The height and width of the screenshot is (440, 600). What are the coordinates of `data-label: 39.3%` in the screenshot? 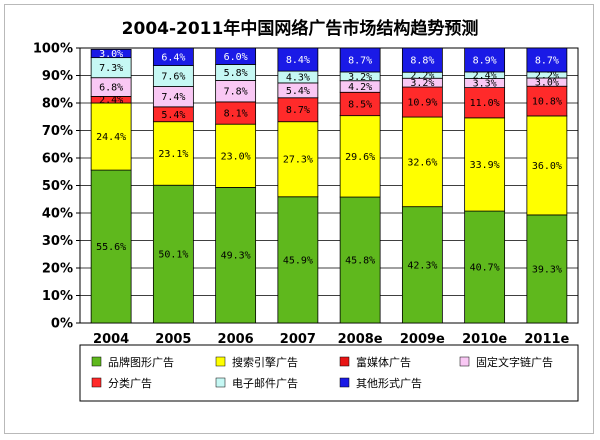 It's located at (547, 269).